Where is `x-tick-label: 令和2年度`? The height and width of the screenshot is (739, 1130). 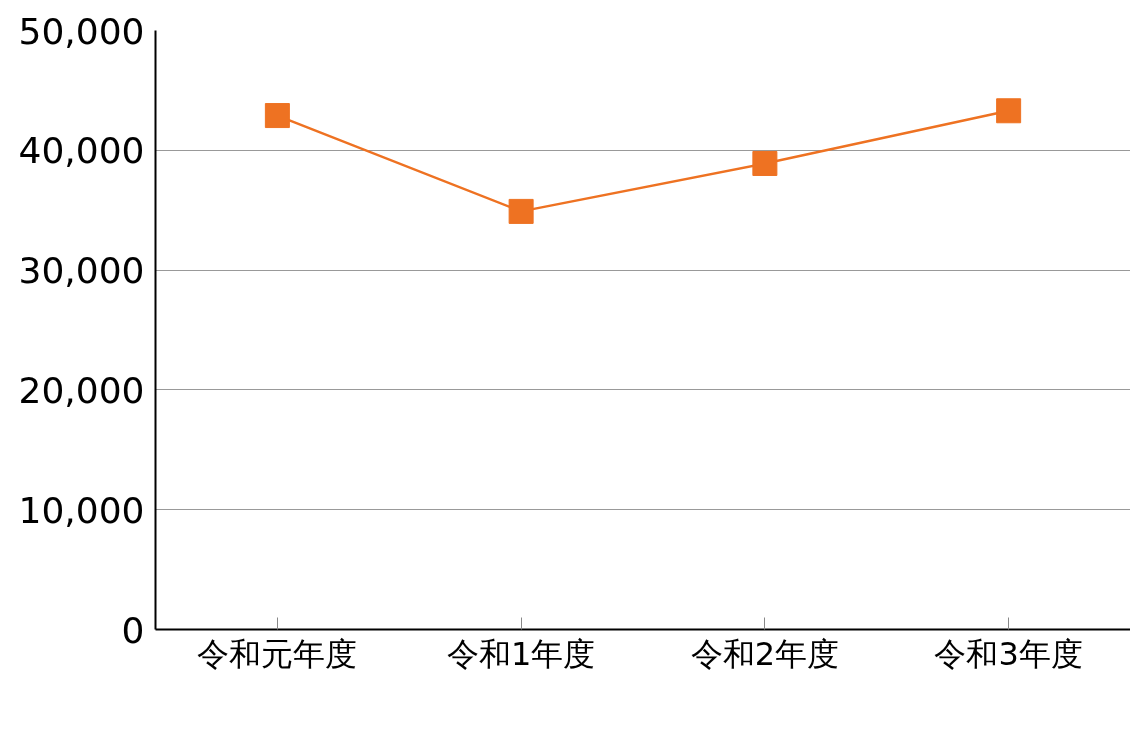 x-tick-label: 令和2年度 is located at coordinates (765, 653).